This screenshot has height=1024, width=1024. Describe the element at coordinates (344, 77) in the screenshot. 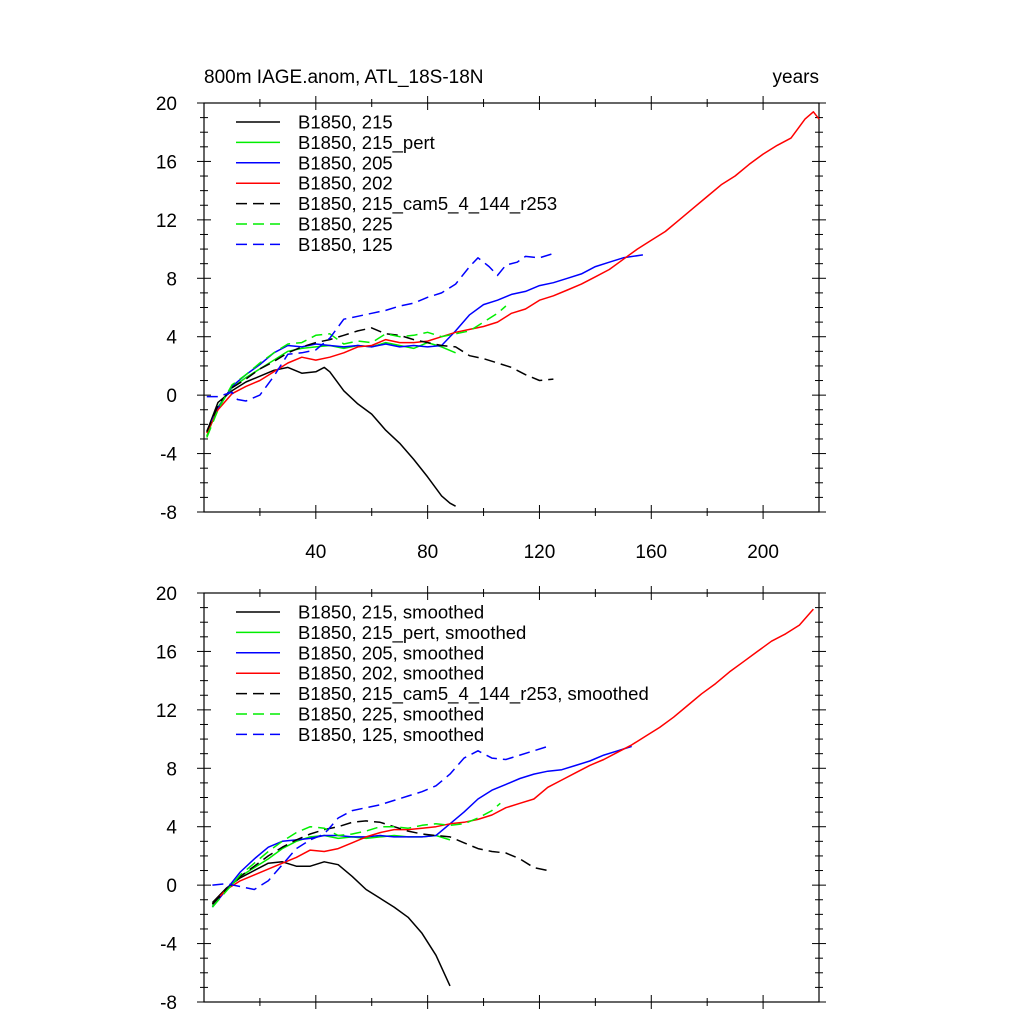

I see `chart-title: 800m IAGE.anom, ATL_18S-18N` at that location.